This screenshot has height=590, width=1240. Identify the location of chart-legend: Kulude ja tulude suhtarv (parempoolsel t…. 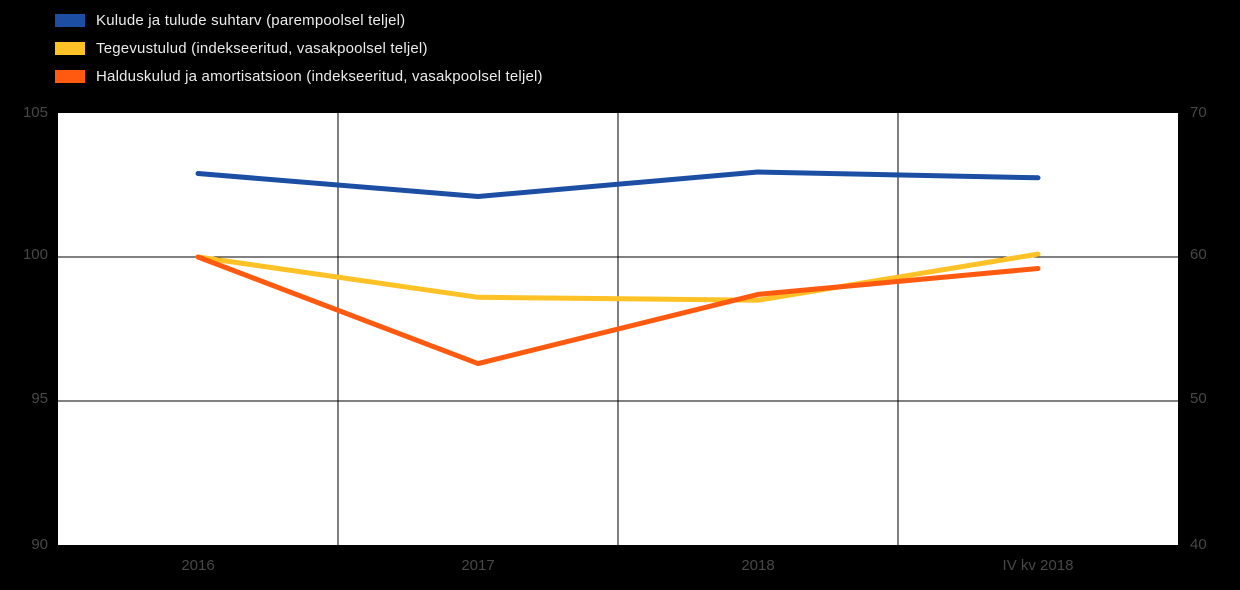
(299, 48).